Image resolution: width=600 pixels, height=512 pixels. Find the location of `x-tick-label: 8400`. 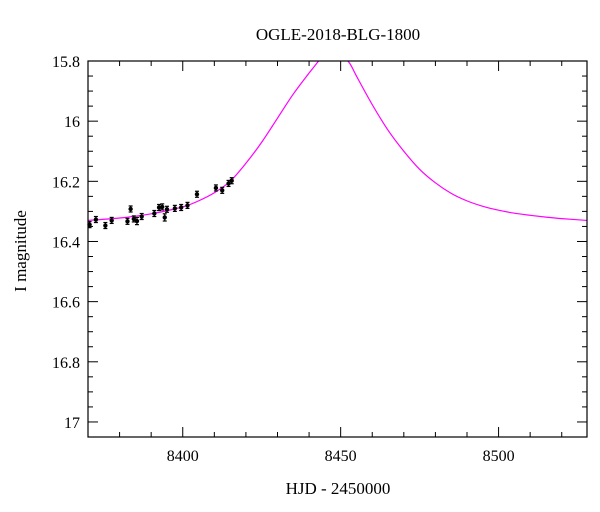

x-tick-label: 8400 is located at coordinates (183, 456).